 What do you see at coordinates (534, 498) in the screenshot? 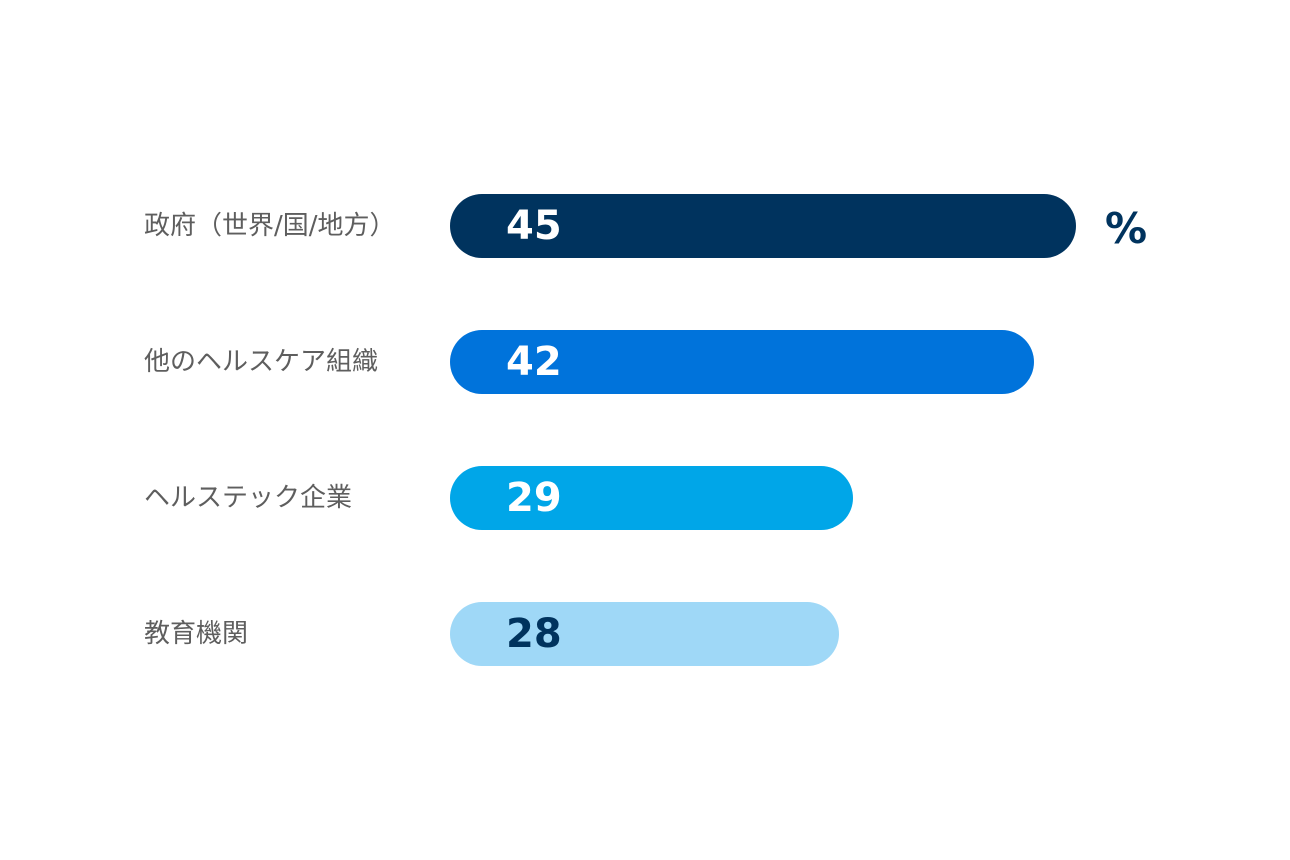
I see `value-label: 29` at bounding box center [534, 498].